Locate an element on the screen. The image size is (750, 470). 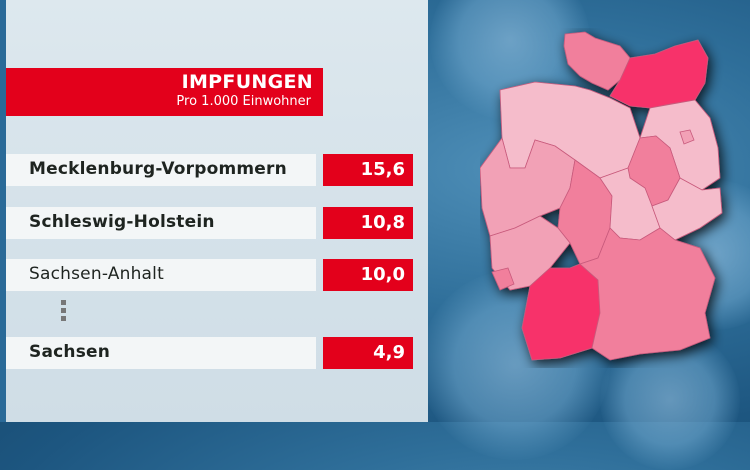
value-box: 10,0 is located at coordinates (368, 275).